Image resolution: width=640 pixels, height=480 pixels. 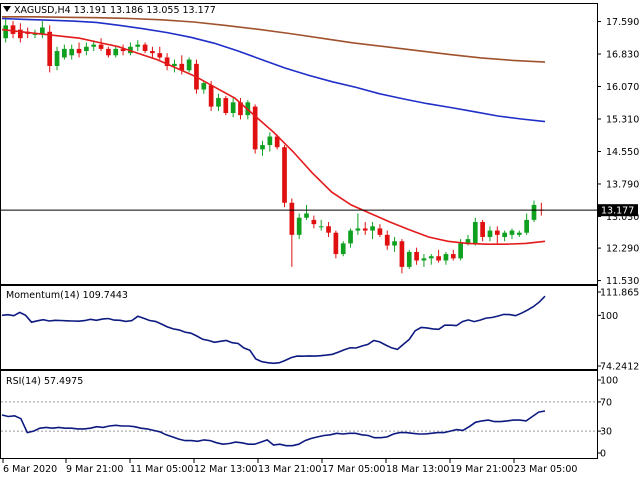 I want to click on rsi-line, so click(x=273, y=428).